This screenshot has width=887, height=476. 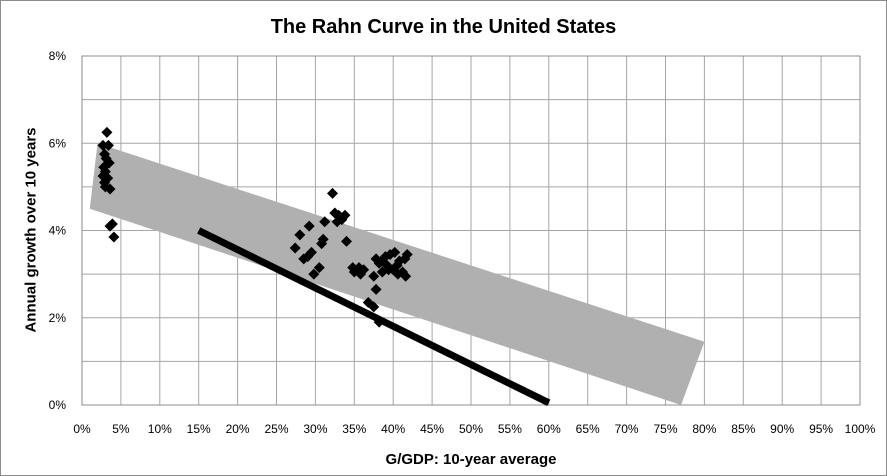 I want to click on x-tick-label: 25%, so click(x=276, y=429).